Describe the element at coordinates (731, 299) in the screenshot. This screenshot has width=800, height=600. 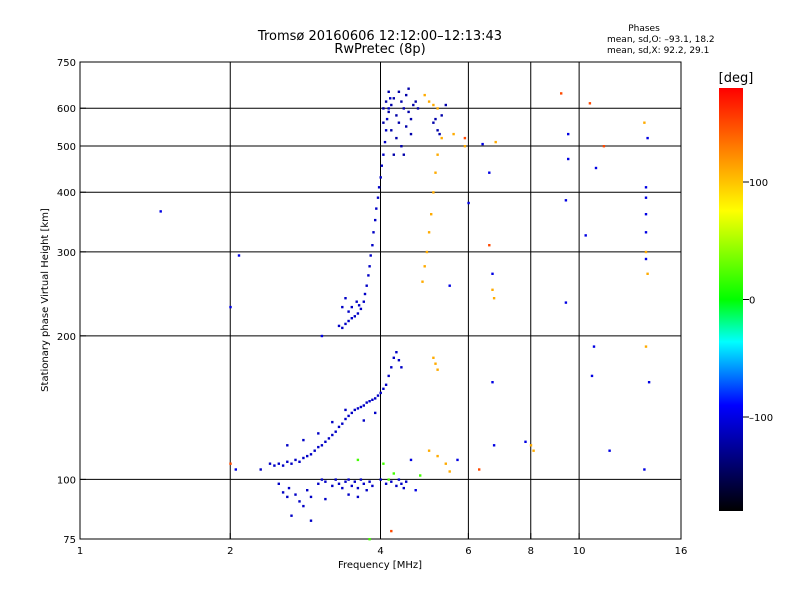
I see `colorbar-gradient` at that location.